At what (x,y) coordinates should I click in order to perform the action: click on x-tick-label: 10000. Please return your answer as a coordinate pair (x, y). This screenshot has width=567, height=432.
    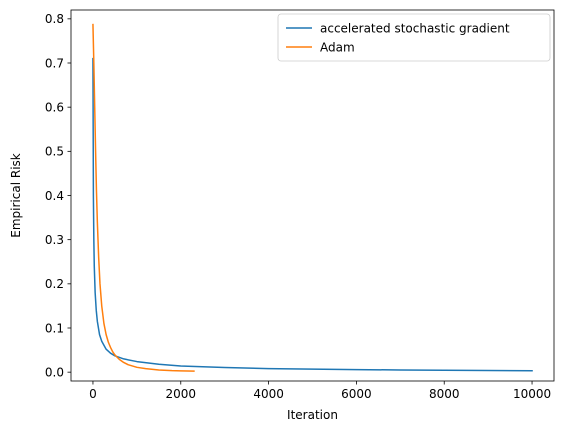
    Looking at the image, I should click on (532, 394).